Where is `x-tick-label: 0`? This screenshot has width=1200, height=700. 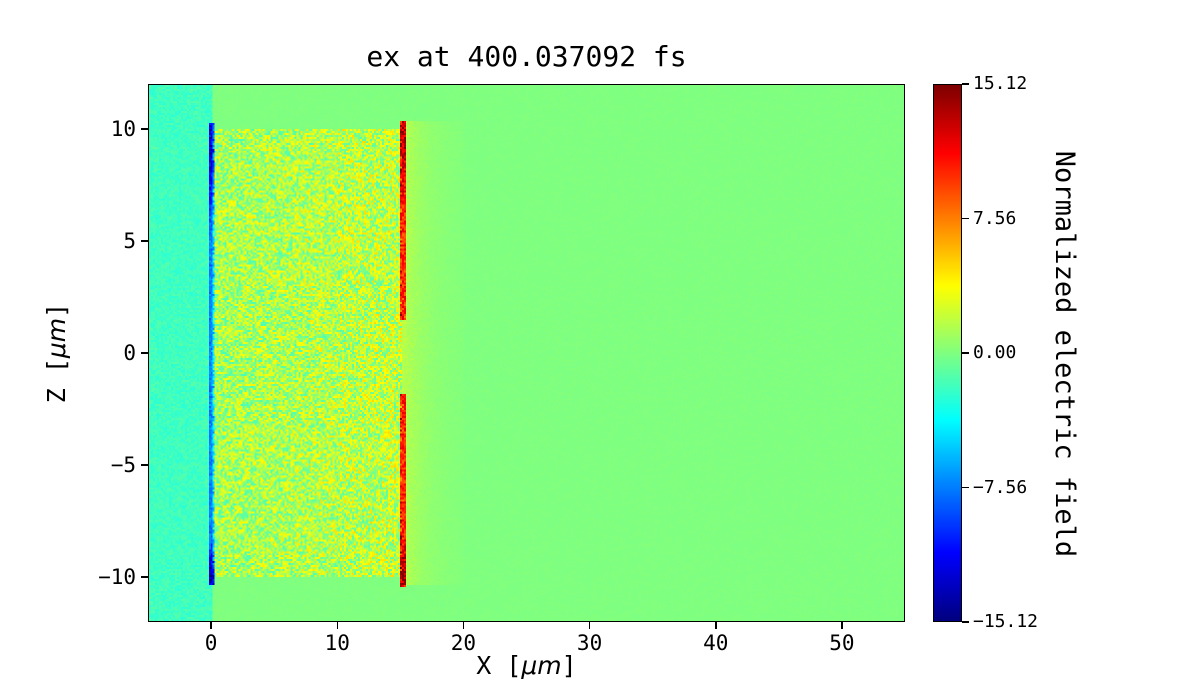
x-tick-label: 0 is located at coordinates (211, 643).